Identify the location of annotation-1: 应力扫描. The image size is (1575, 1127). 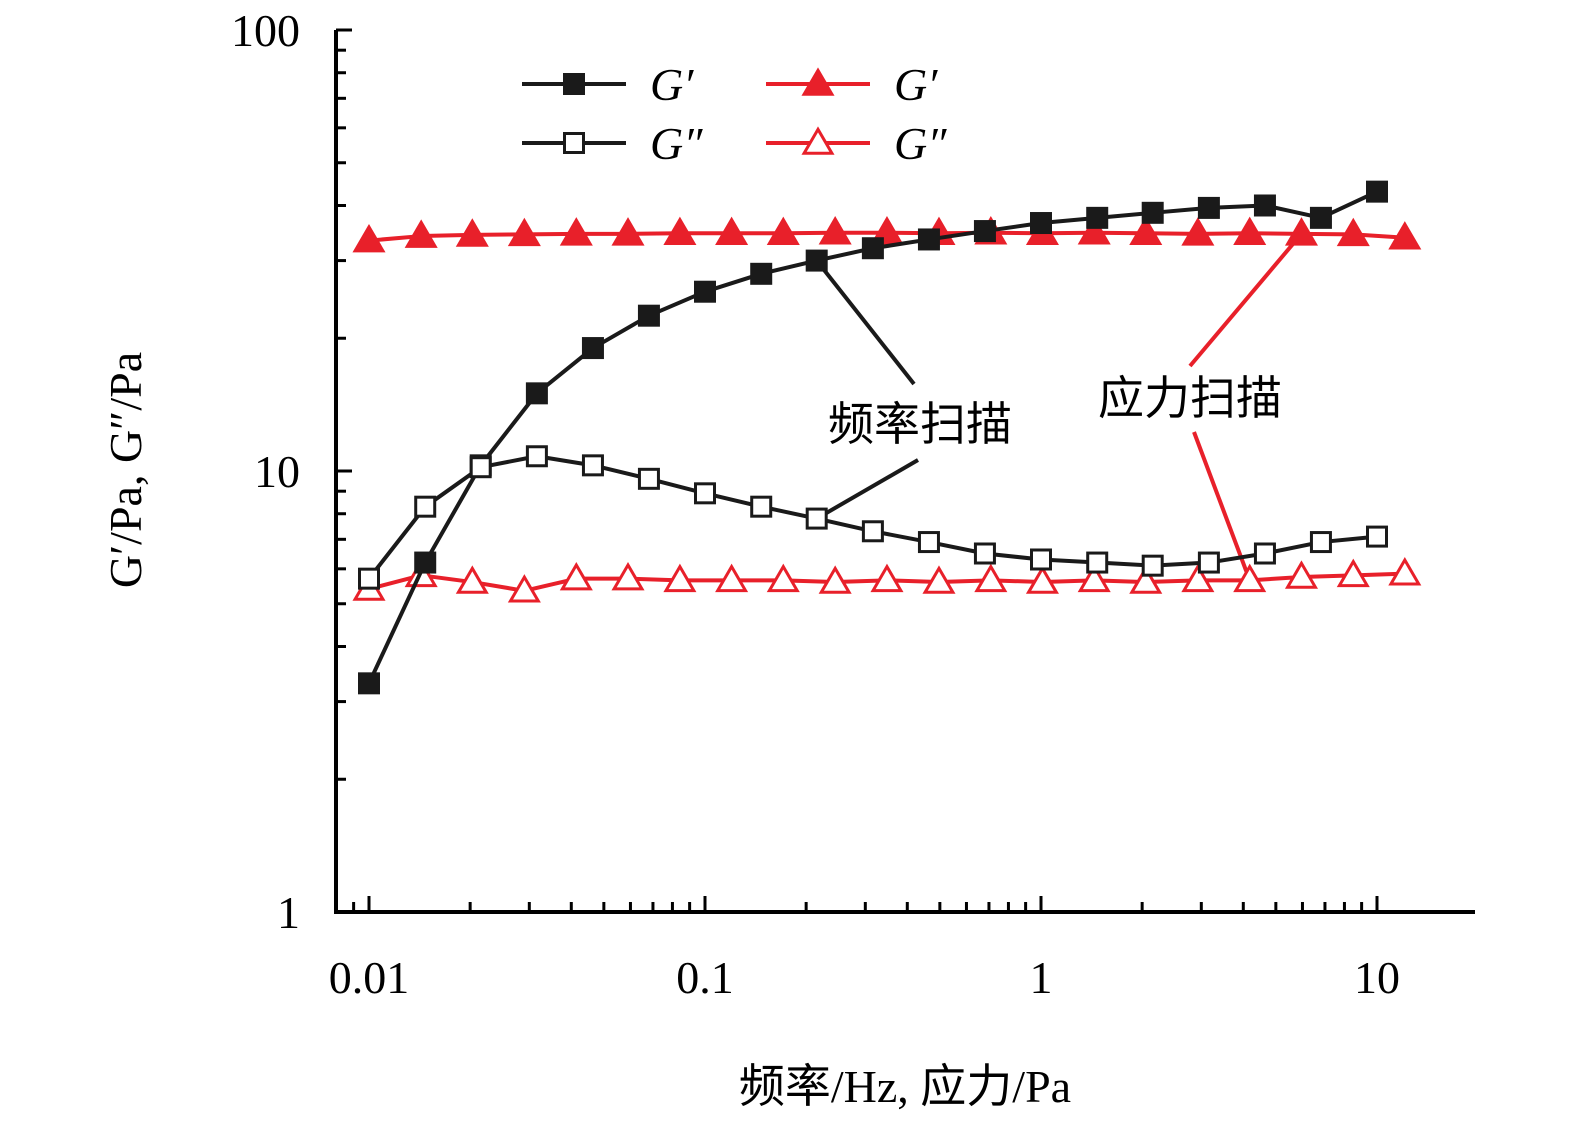
(1201, 407).